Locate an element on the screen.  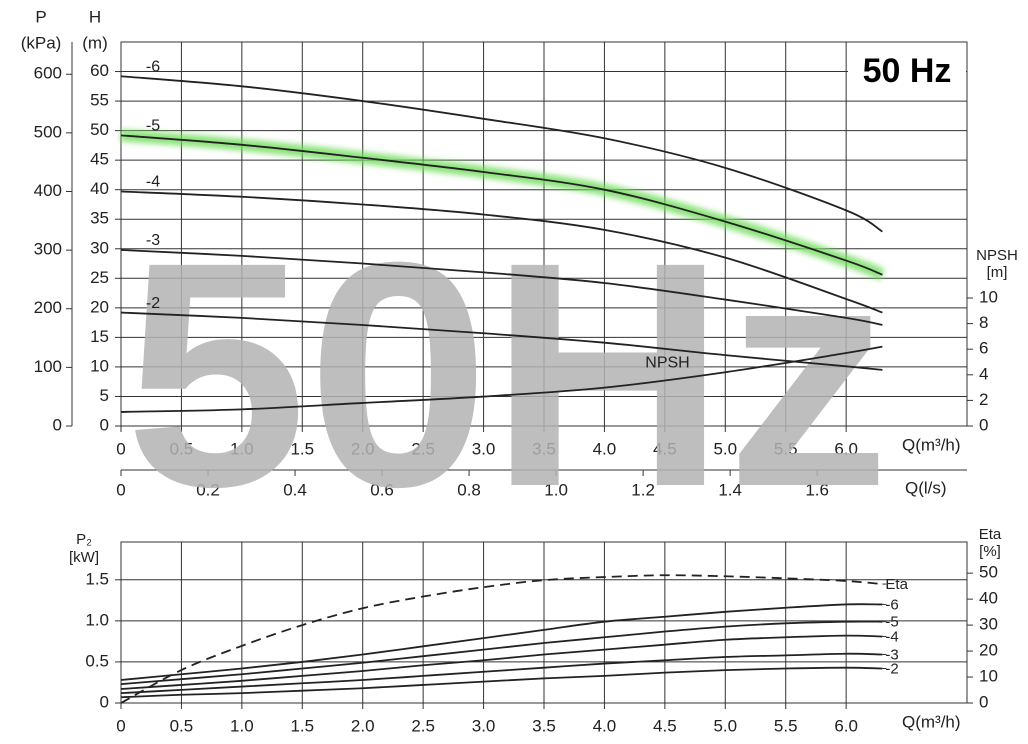
x2-tick-label: 0 is located at coordinates (120, 489).